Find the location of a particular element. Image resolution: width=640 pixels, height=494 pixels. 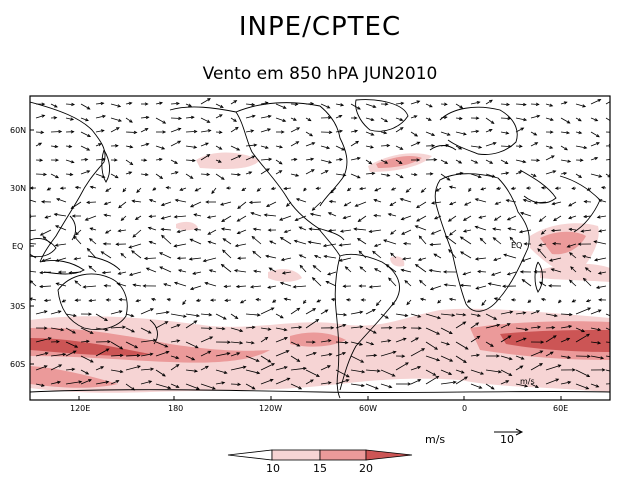

lon-label-60w: 60W is located at coordinates (368, 408).